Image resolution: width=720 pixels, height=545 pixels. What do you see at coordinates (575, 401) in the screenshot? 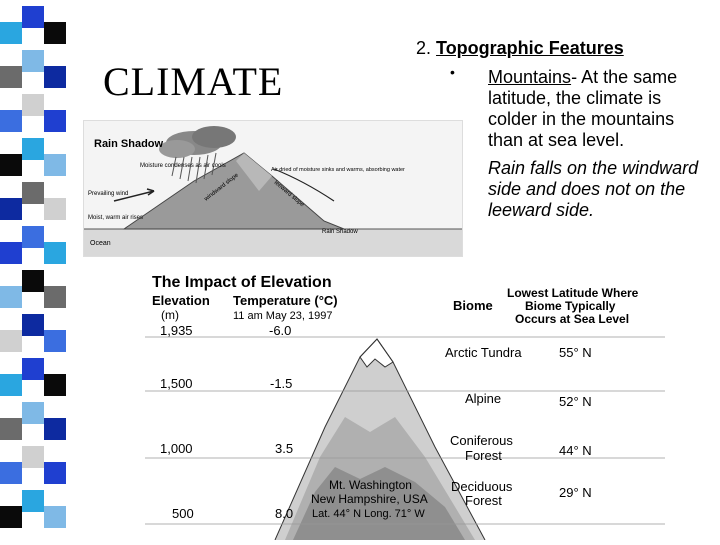
I see `row-latitude: 52° N` at bounding box center [575, 401].